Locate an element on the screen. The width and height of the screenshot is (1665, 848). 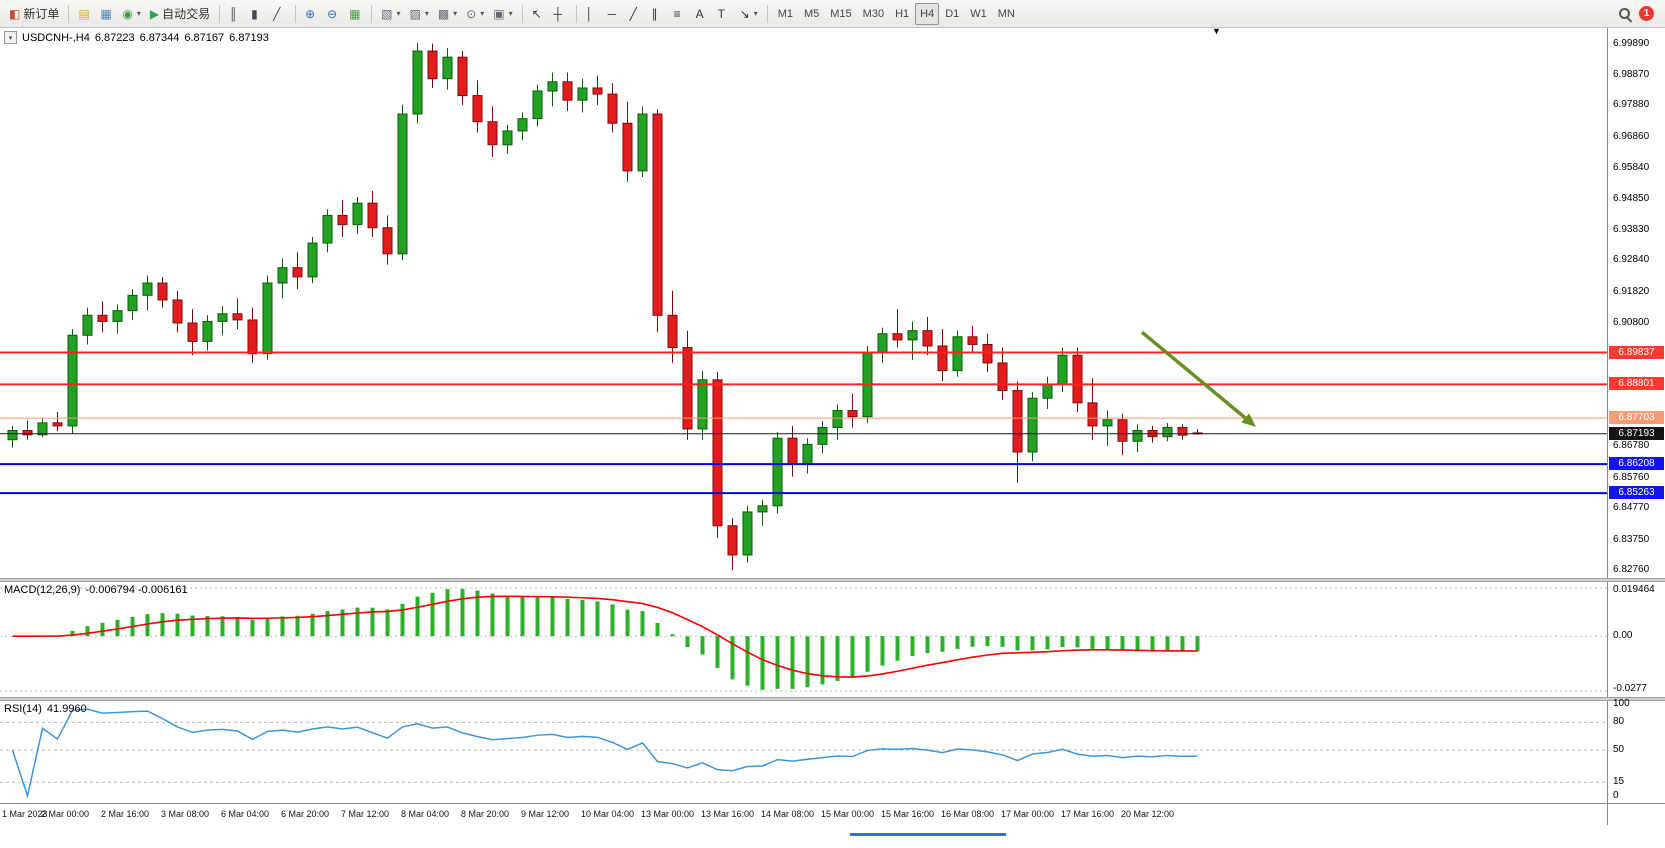
fibonacci-button: ≡ is located at coordinates (680, 14).